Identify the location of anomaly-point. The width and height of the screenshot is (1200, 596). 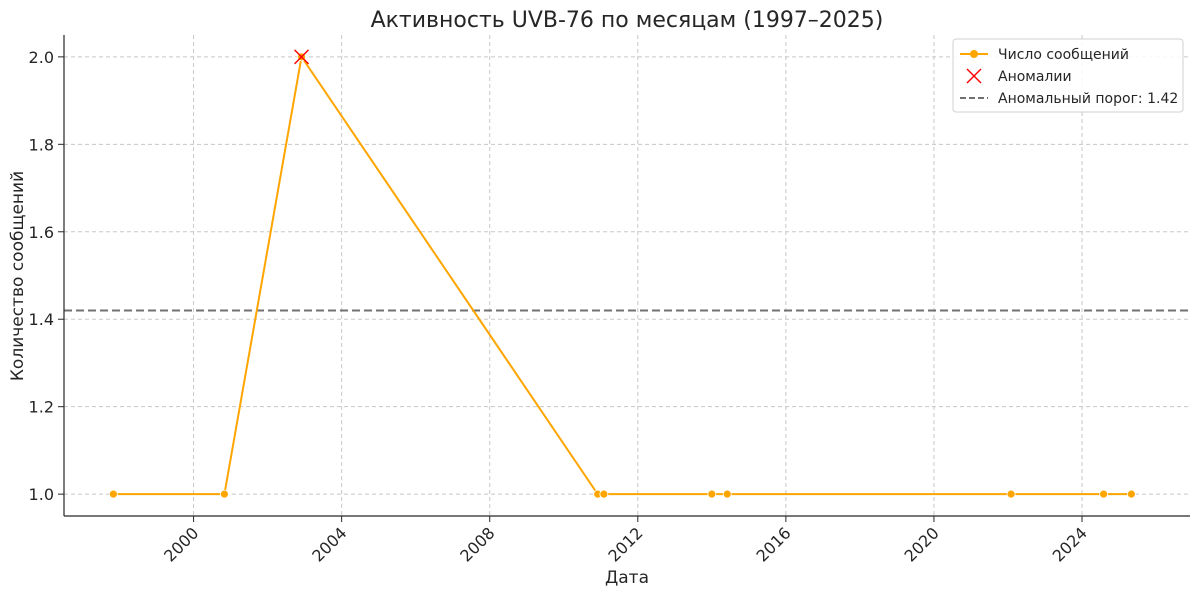
(302, 57).